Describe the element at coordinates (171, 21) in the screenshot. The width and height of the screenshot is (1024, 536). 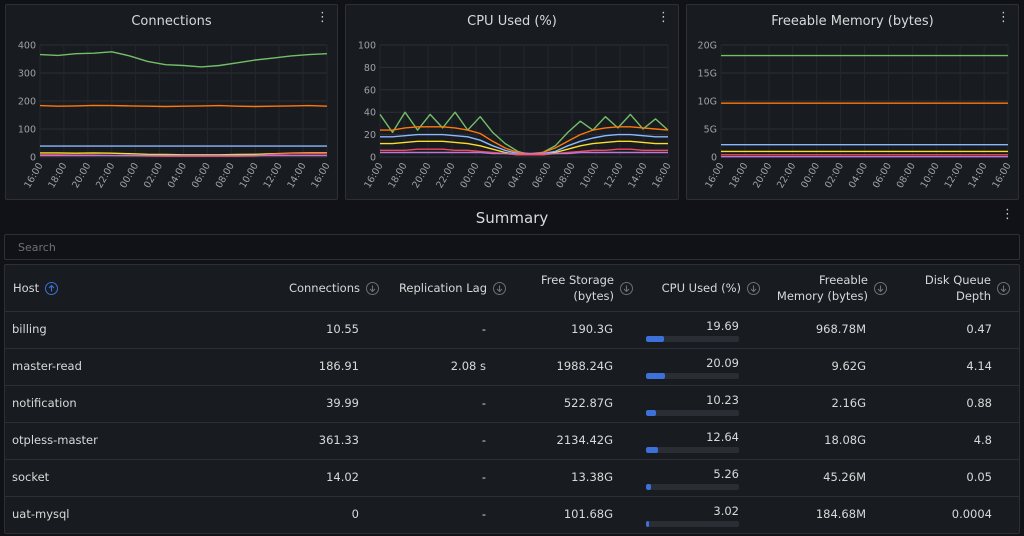
I see `panel-title: Connections` at that location.